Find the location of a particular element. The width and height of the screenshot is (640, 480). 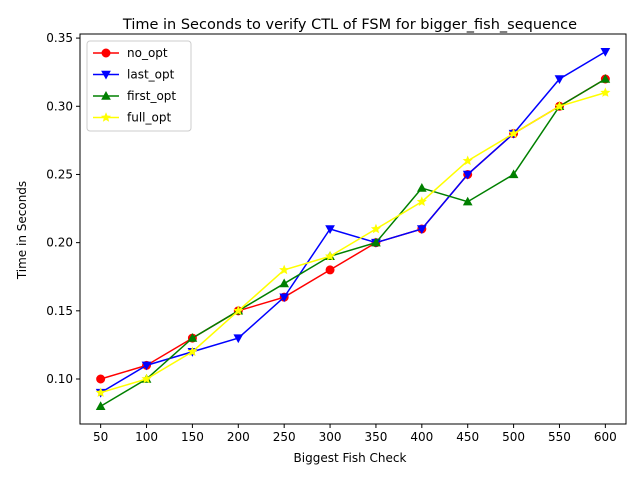

y-tick-label: 0.20 is located at coordinates (59, 243).